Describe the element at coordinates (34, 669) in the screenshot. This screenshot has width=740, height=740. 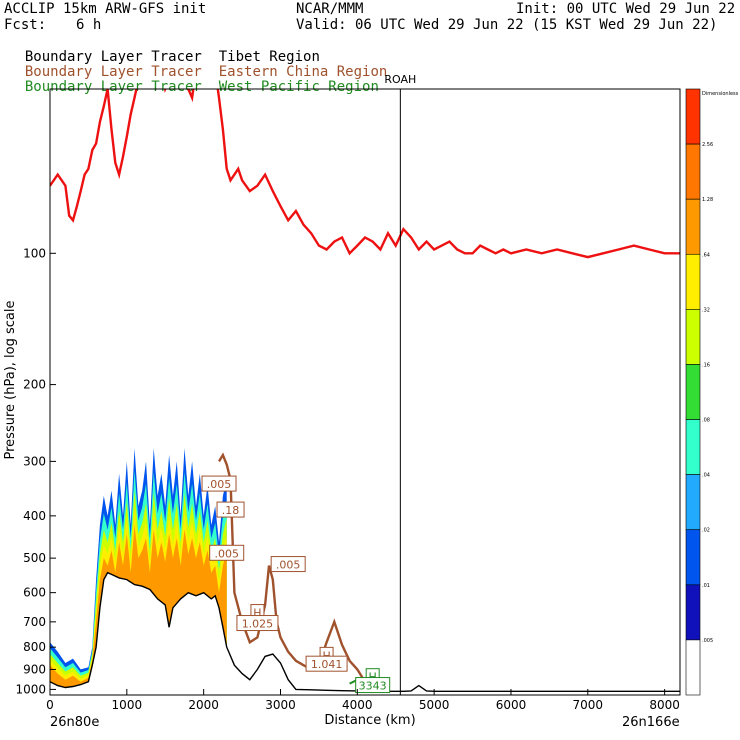
I see `y-tick-label-900: 900` at that location.